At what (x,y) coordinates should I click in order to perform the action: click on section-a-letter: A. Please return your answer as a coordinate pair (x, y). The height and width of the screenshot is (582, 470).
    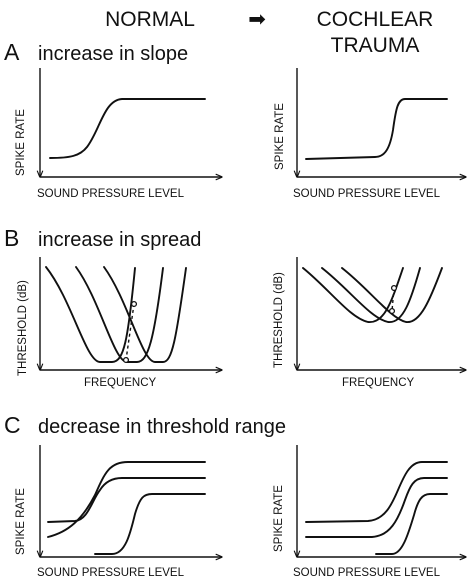
    Looking at the image, I should click on (12, 52).